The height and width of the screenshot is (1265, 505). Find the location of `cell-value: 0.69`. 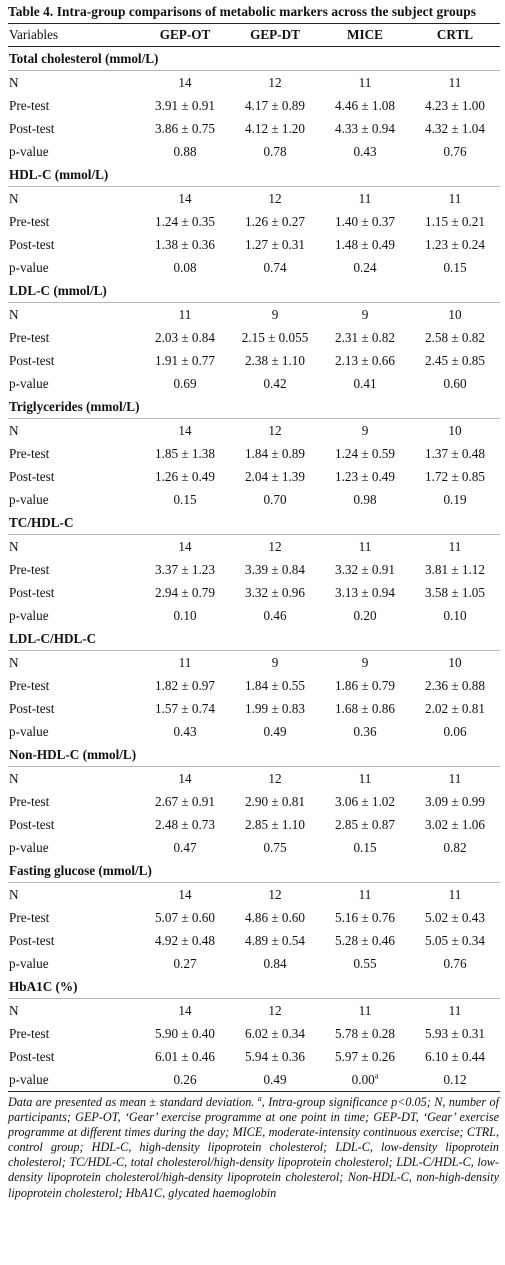

cell-value: 0.69 is located at coordinates (185, 383).